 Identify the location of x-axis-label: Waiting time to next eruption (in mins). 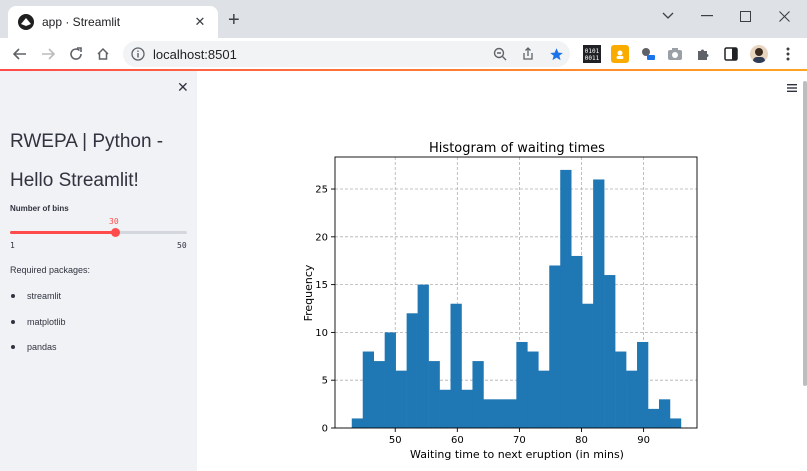
(517, 454).